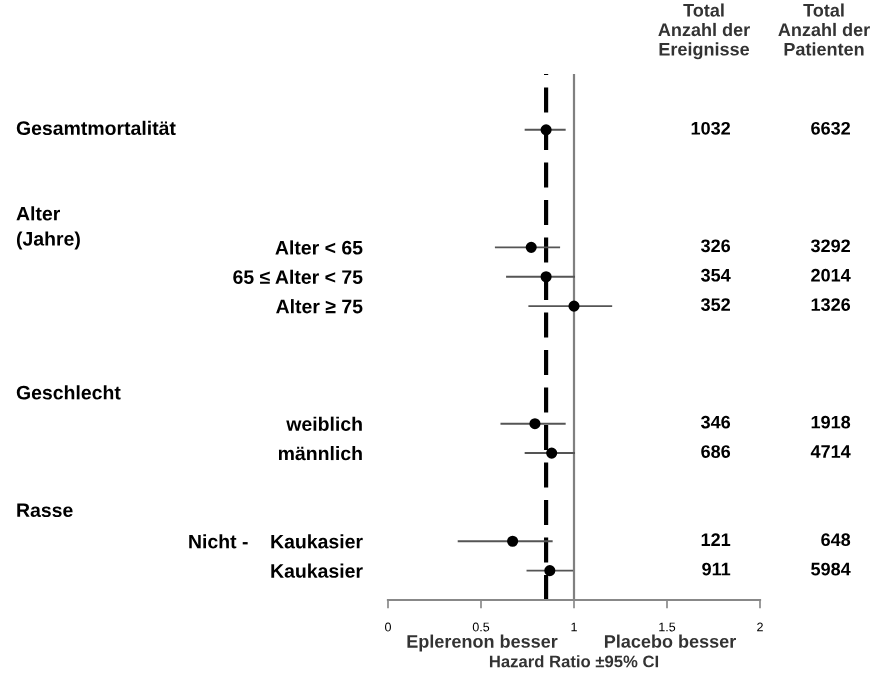 The width and height of the screenshot is (890, 686). I want to click on y-tick-label: männlich, so click(320, 453).